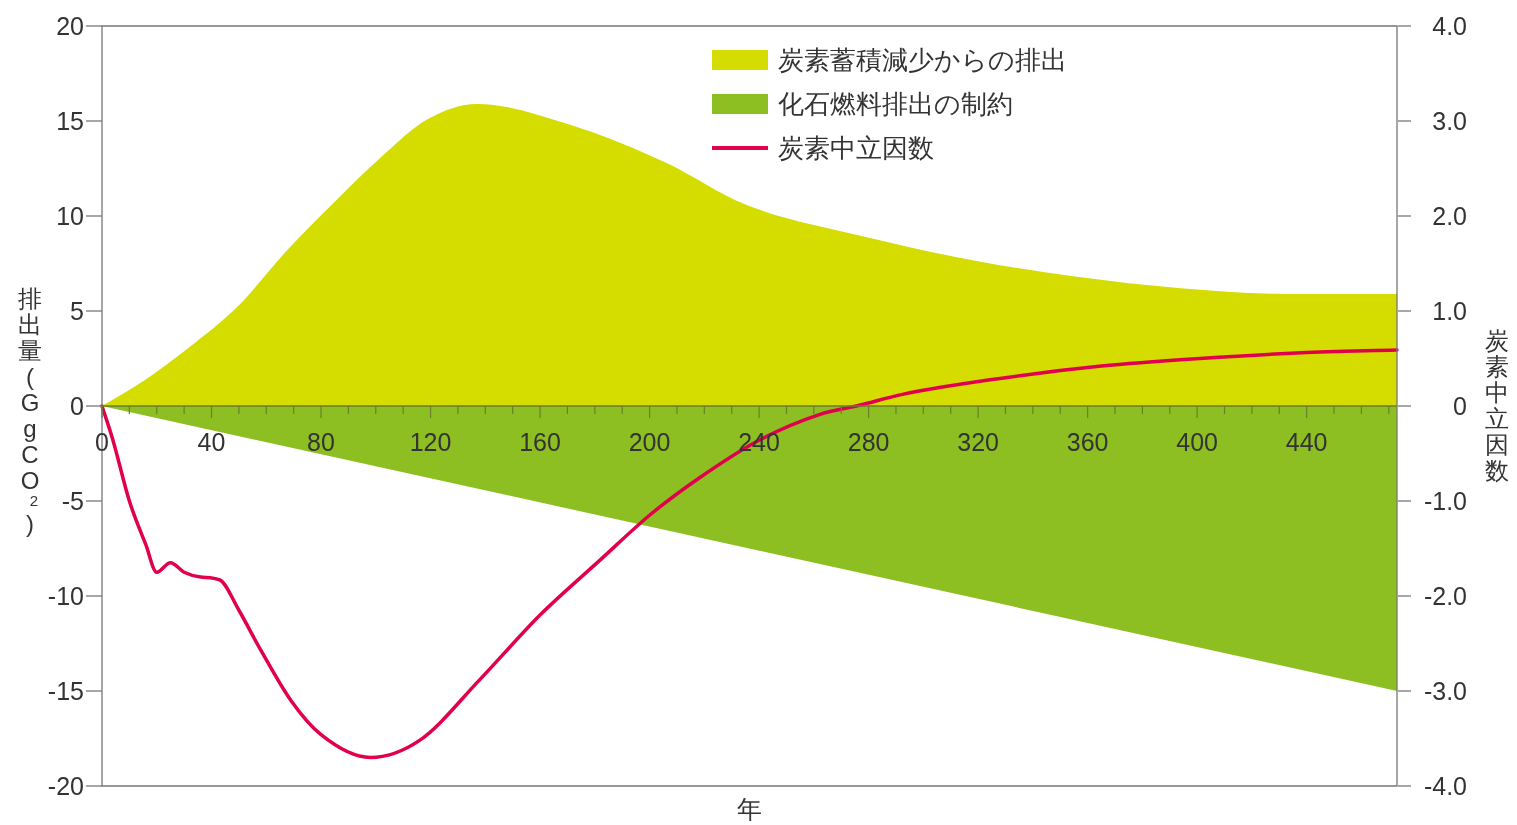  Describe the element at coordinates (65, 786) in the screenshot. I see `y-tick-label: -20` at that location.